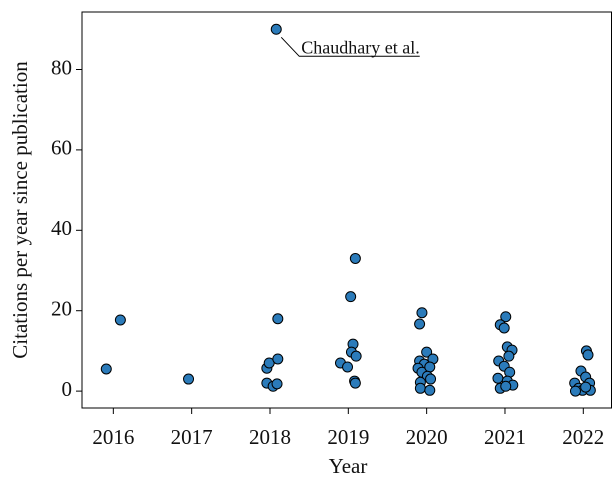 This screenshot has width=612, height=480. What do you see at coordinates (270, 437) in the screenshot?
I see `x-tick-label: 2018` at bounding box center [270, 437].